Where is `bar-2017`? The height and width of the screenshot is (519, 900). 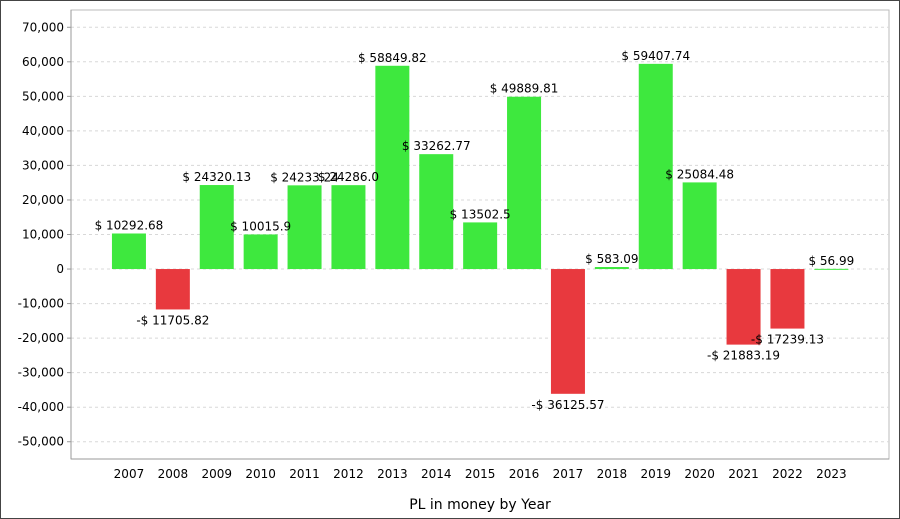
bar-2017 is located at coordinates (567, 331).